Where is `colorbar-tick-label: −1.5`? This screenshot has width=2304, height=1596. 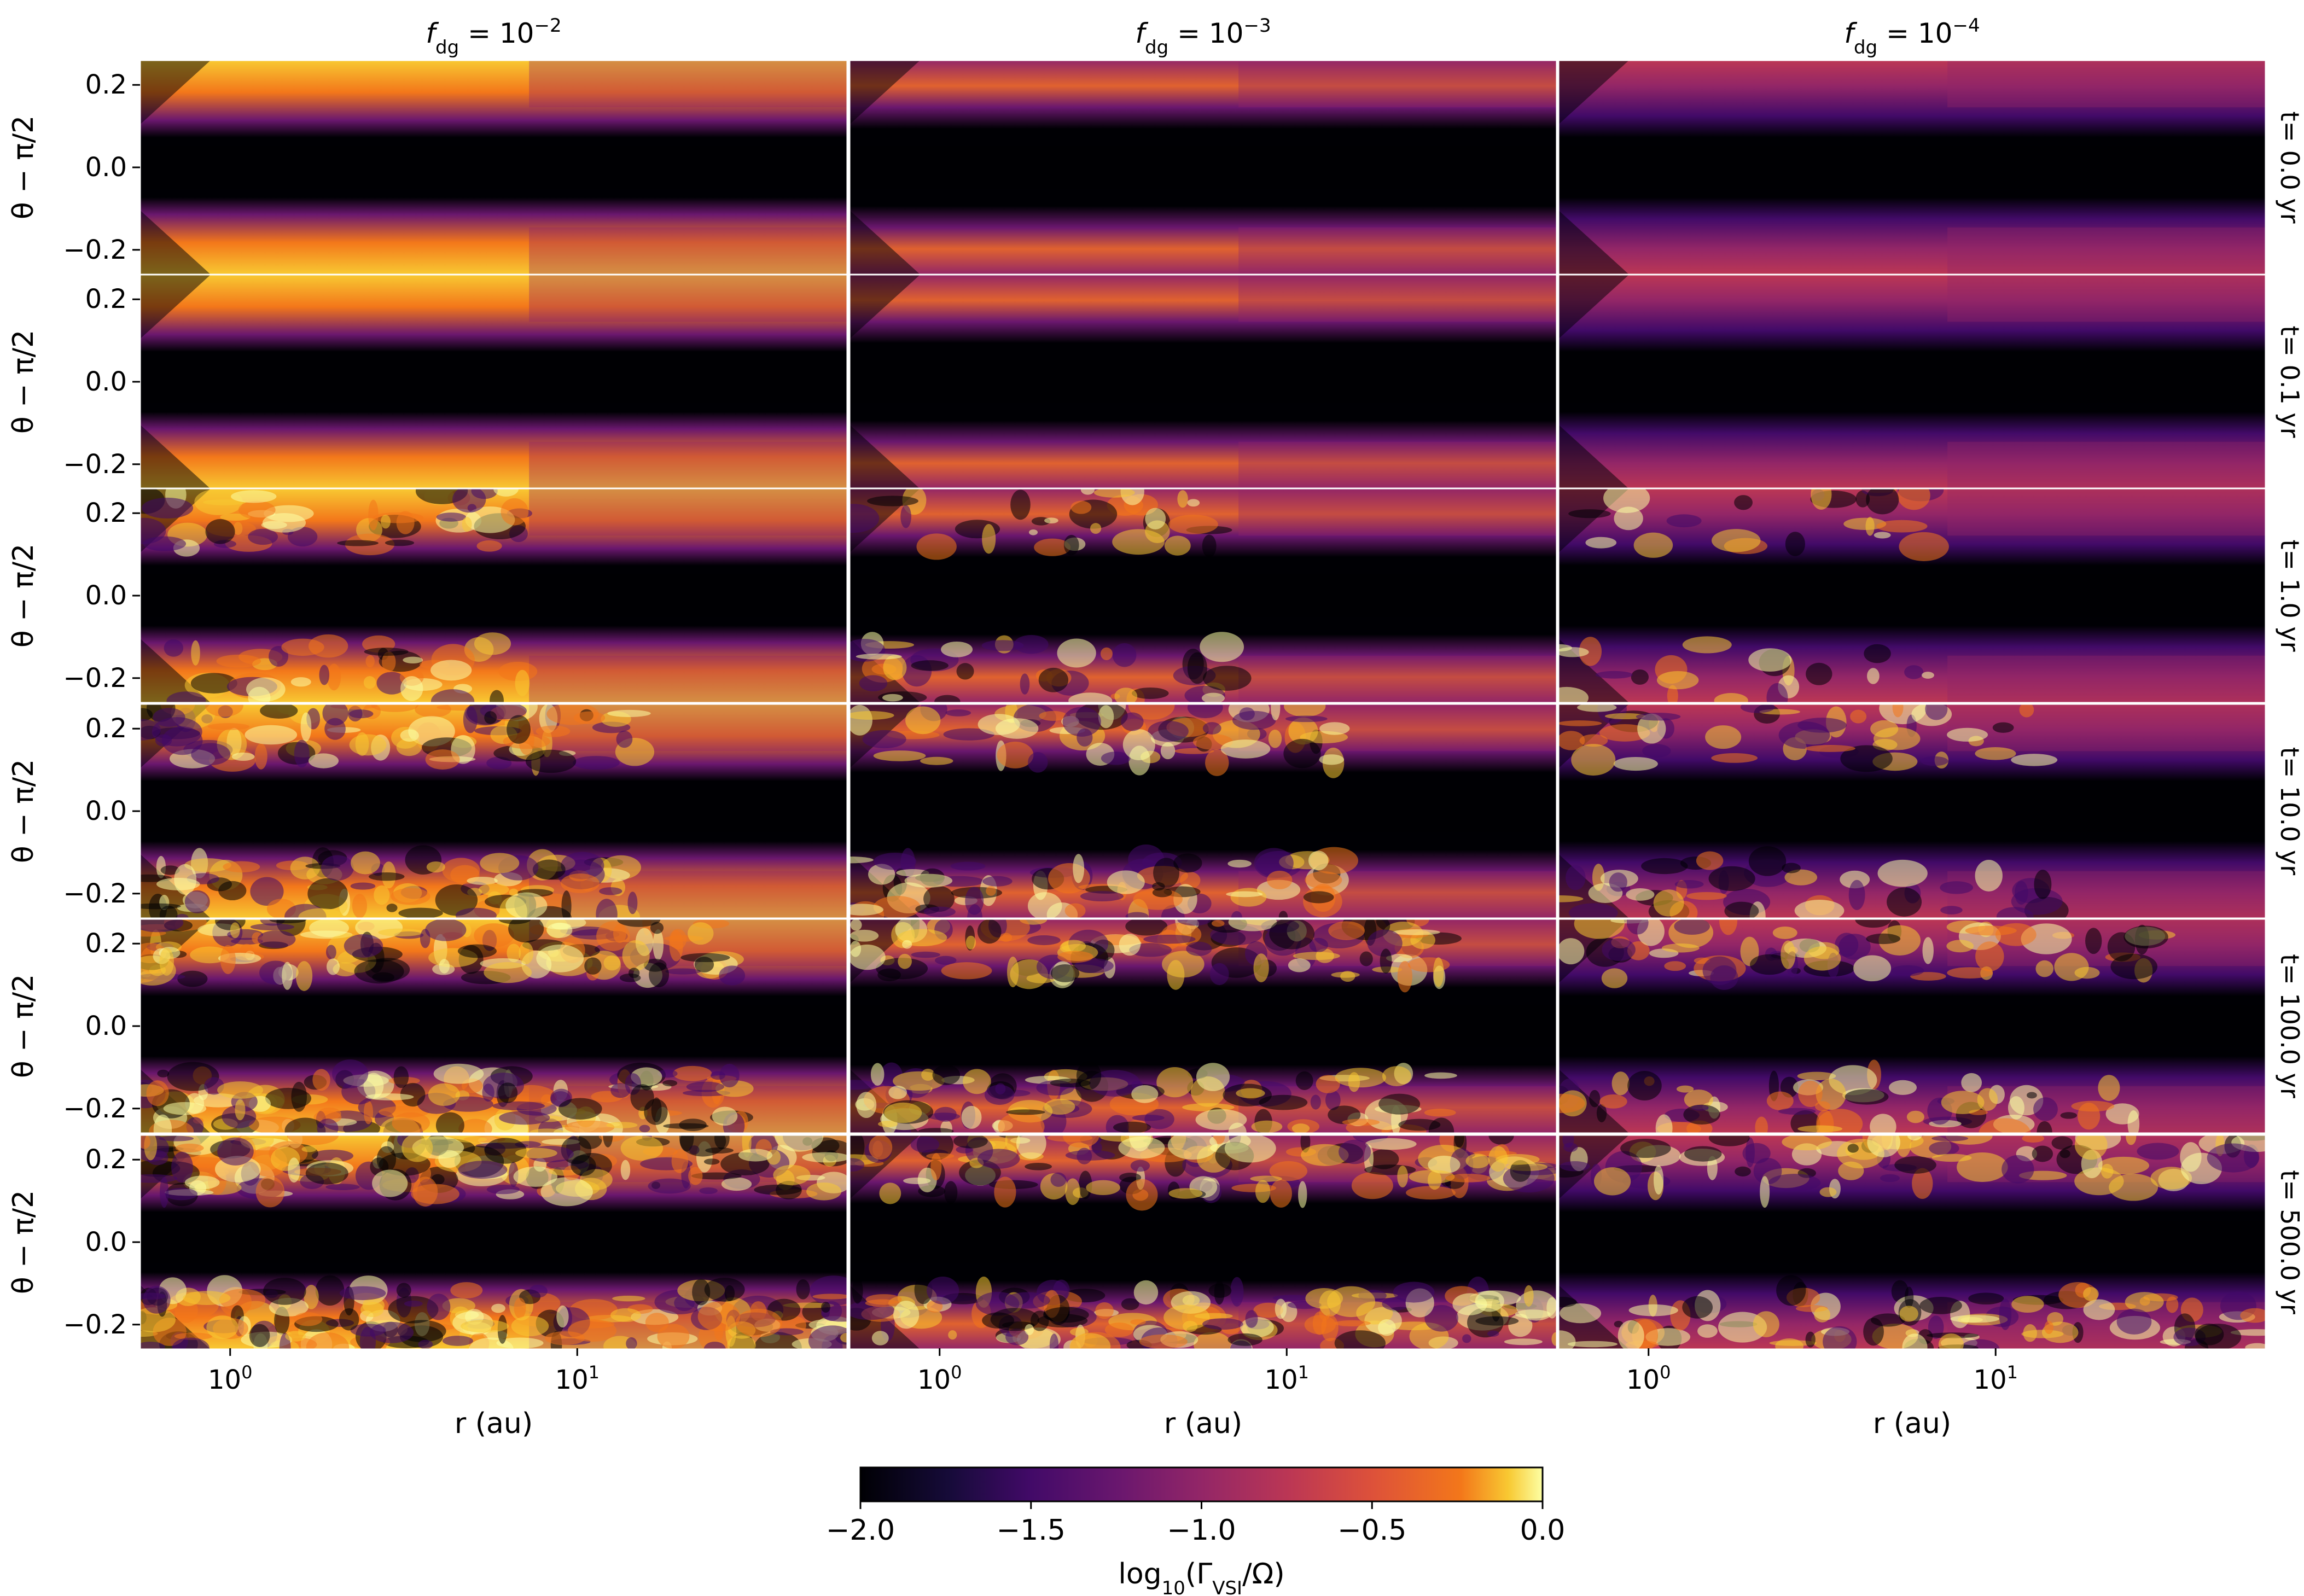
colorbar-tick-label: −1.5 is located at coordinates (1031, 1530).